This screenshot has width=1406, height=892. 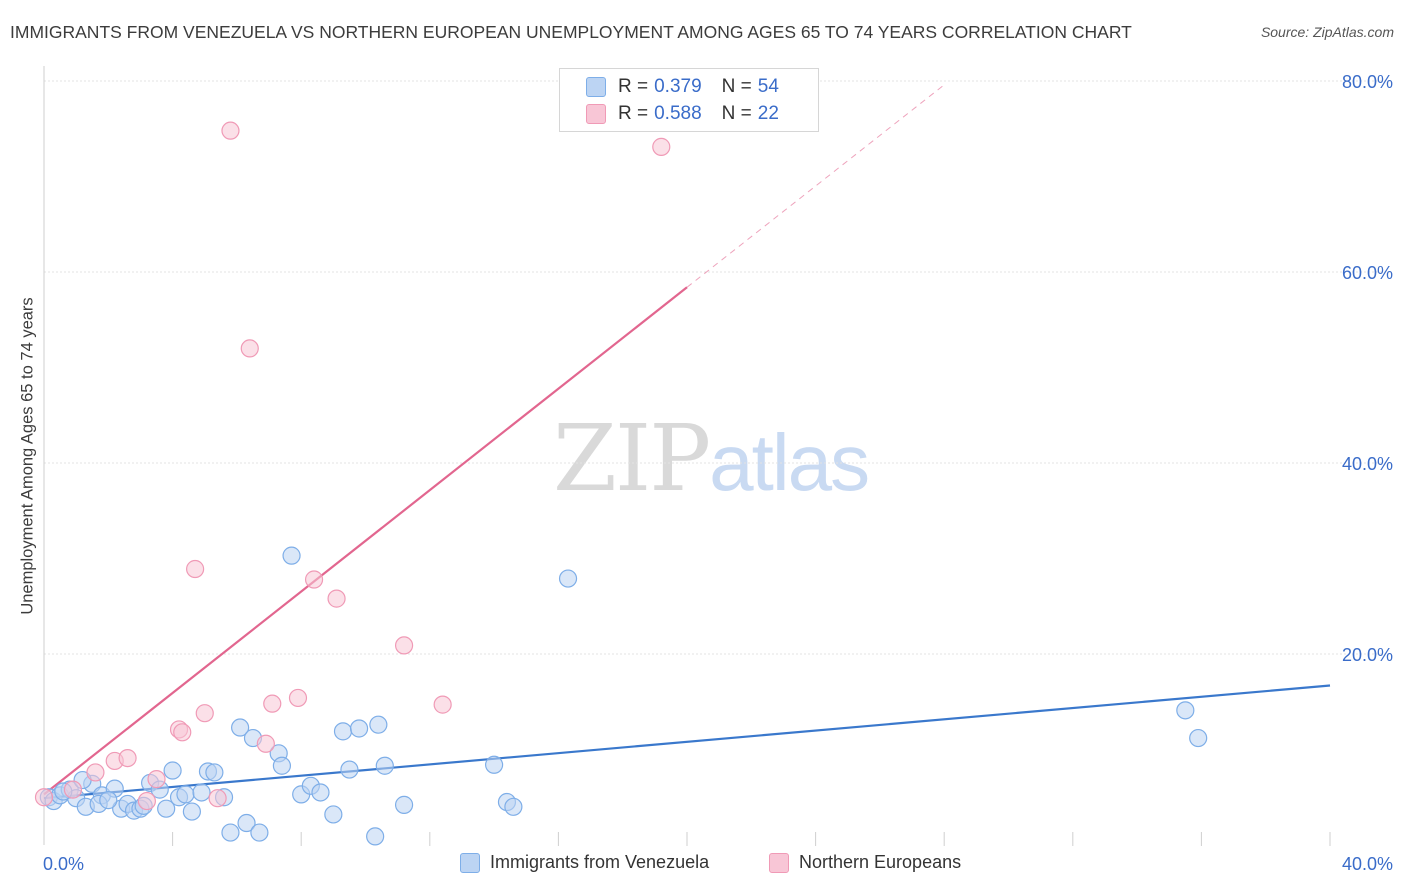 I want to click on y-tick-label: 80.0%, so click(x=1367, y=82).